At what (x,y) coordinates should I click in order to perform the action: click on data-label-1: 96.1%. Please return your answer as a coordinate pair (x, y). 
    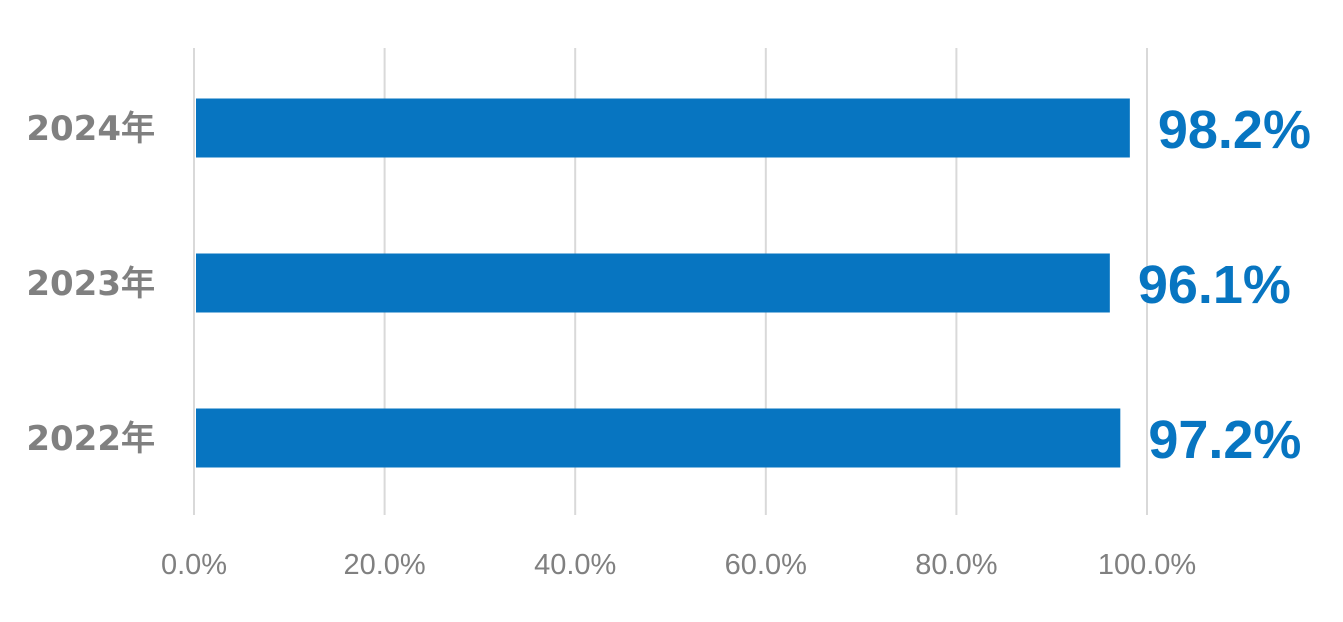
    Looking at the image, I should click on (1214, 285).